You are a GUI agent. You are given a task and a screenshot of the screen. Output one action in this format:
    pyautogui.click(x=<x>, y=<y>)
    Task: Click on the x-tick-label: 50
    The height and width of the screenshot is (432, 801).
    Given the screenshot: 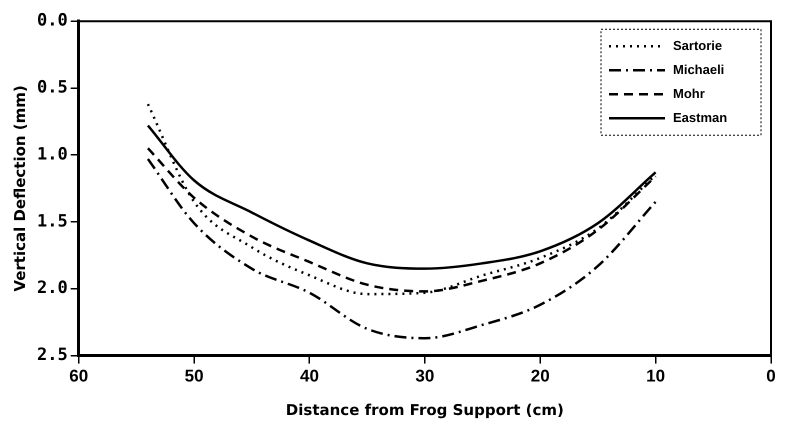 What is the action you would take?
    pyautogui.click(x=194, y=376)
    